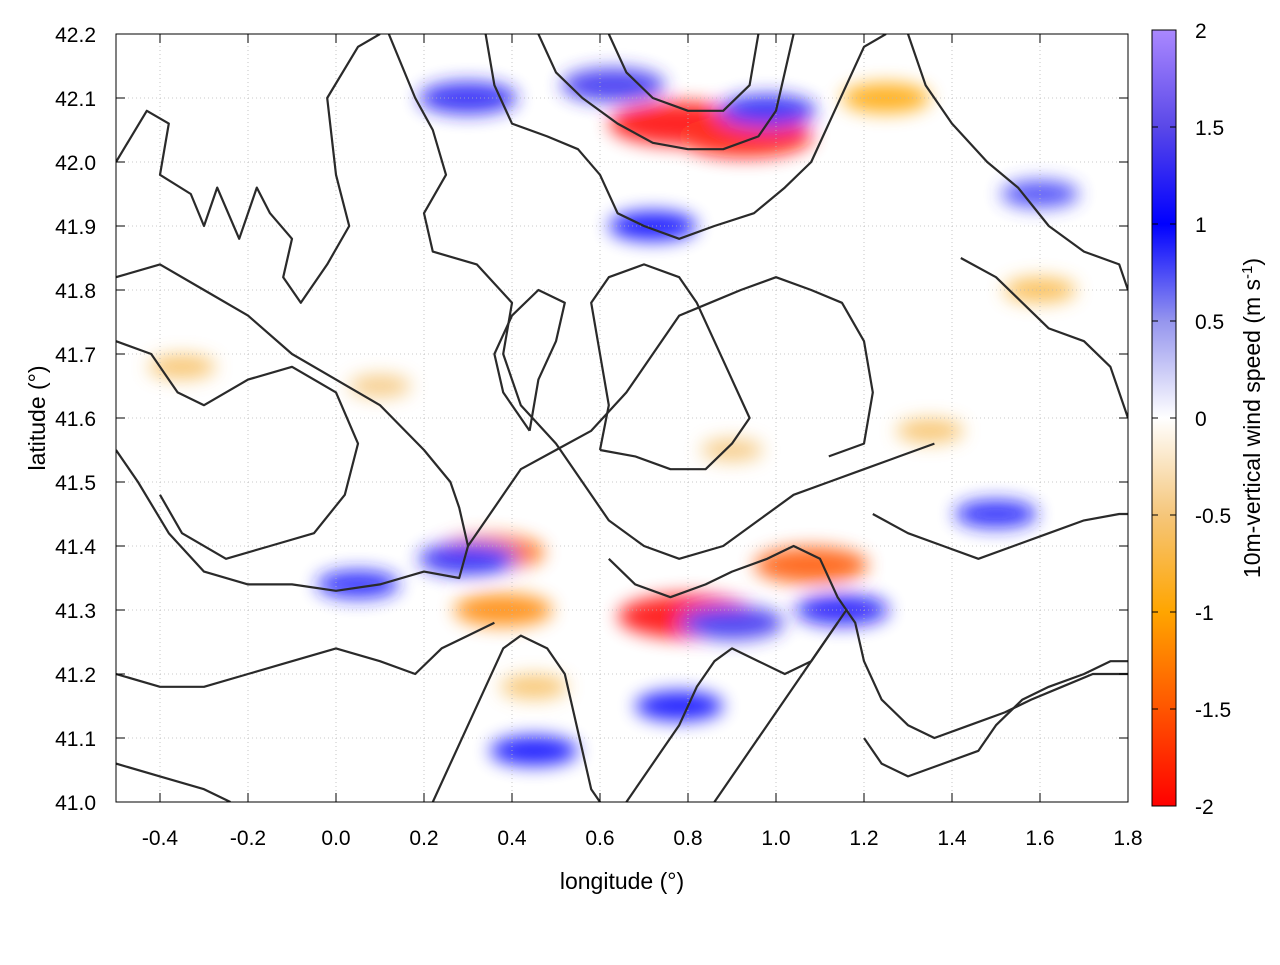  I want to click on y-tick-label: 41.2, so click(75, 675).